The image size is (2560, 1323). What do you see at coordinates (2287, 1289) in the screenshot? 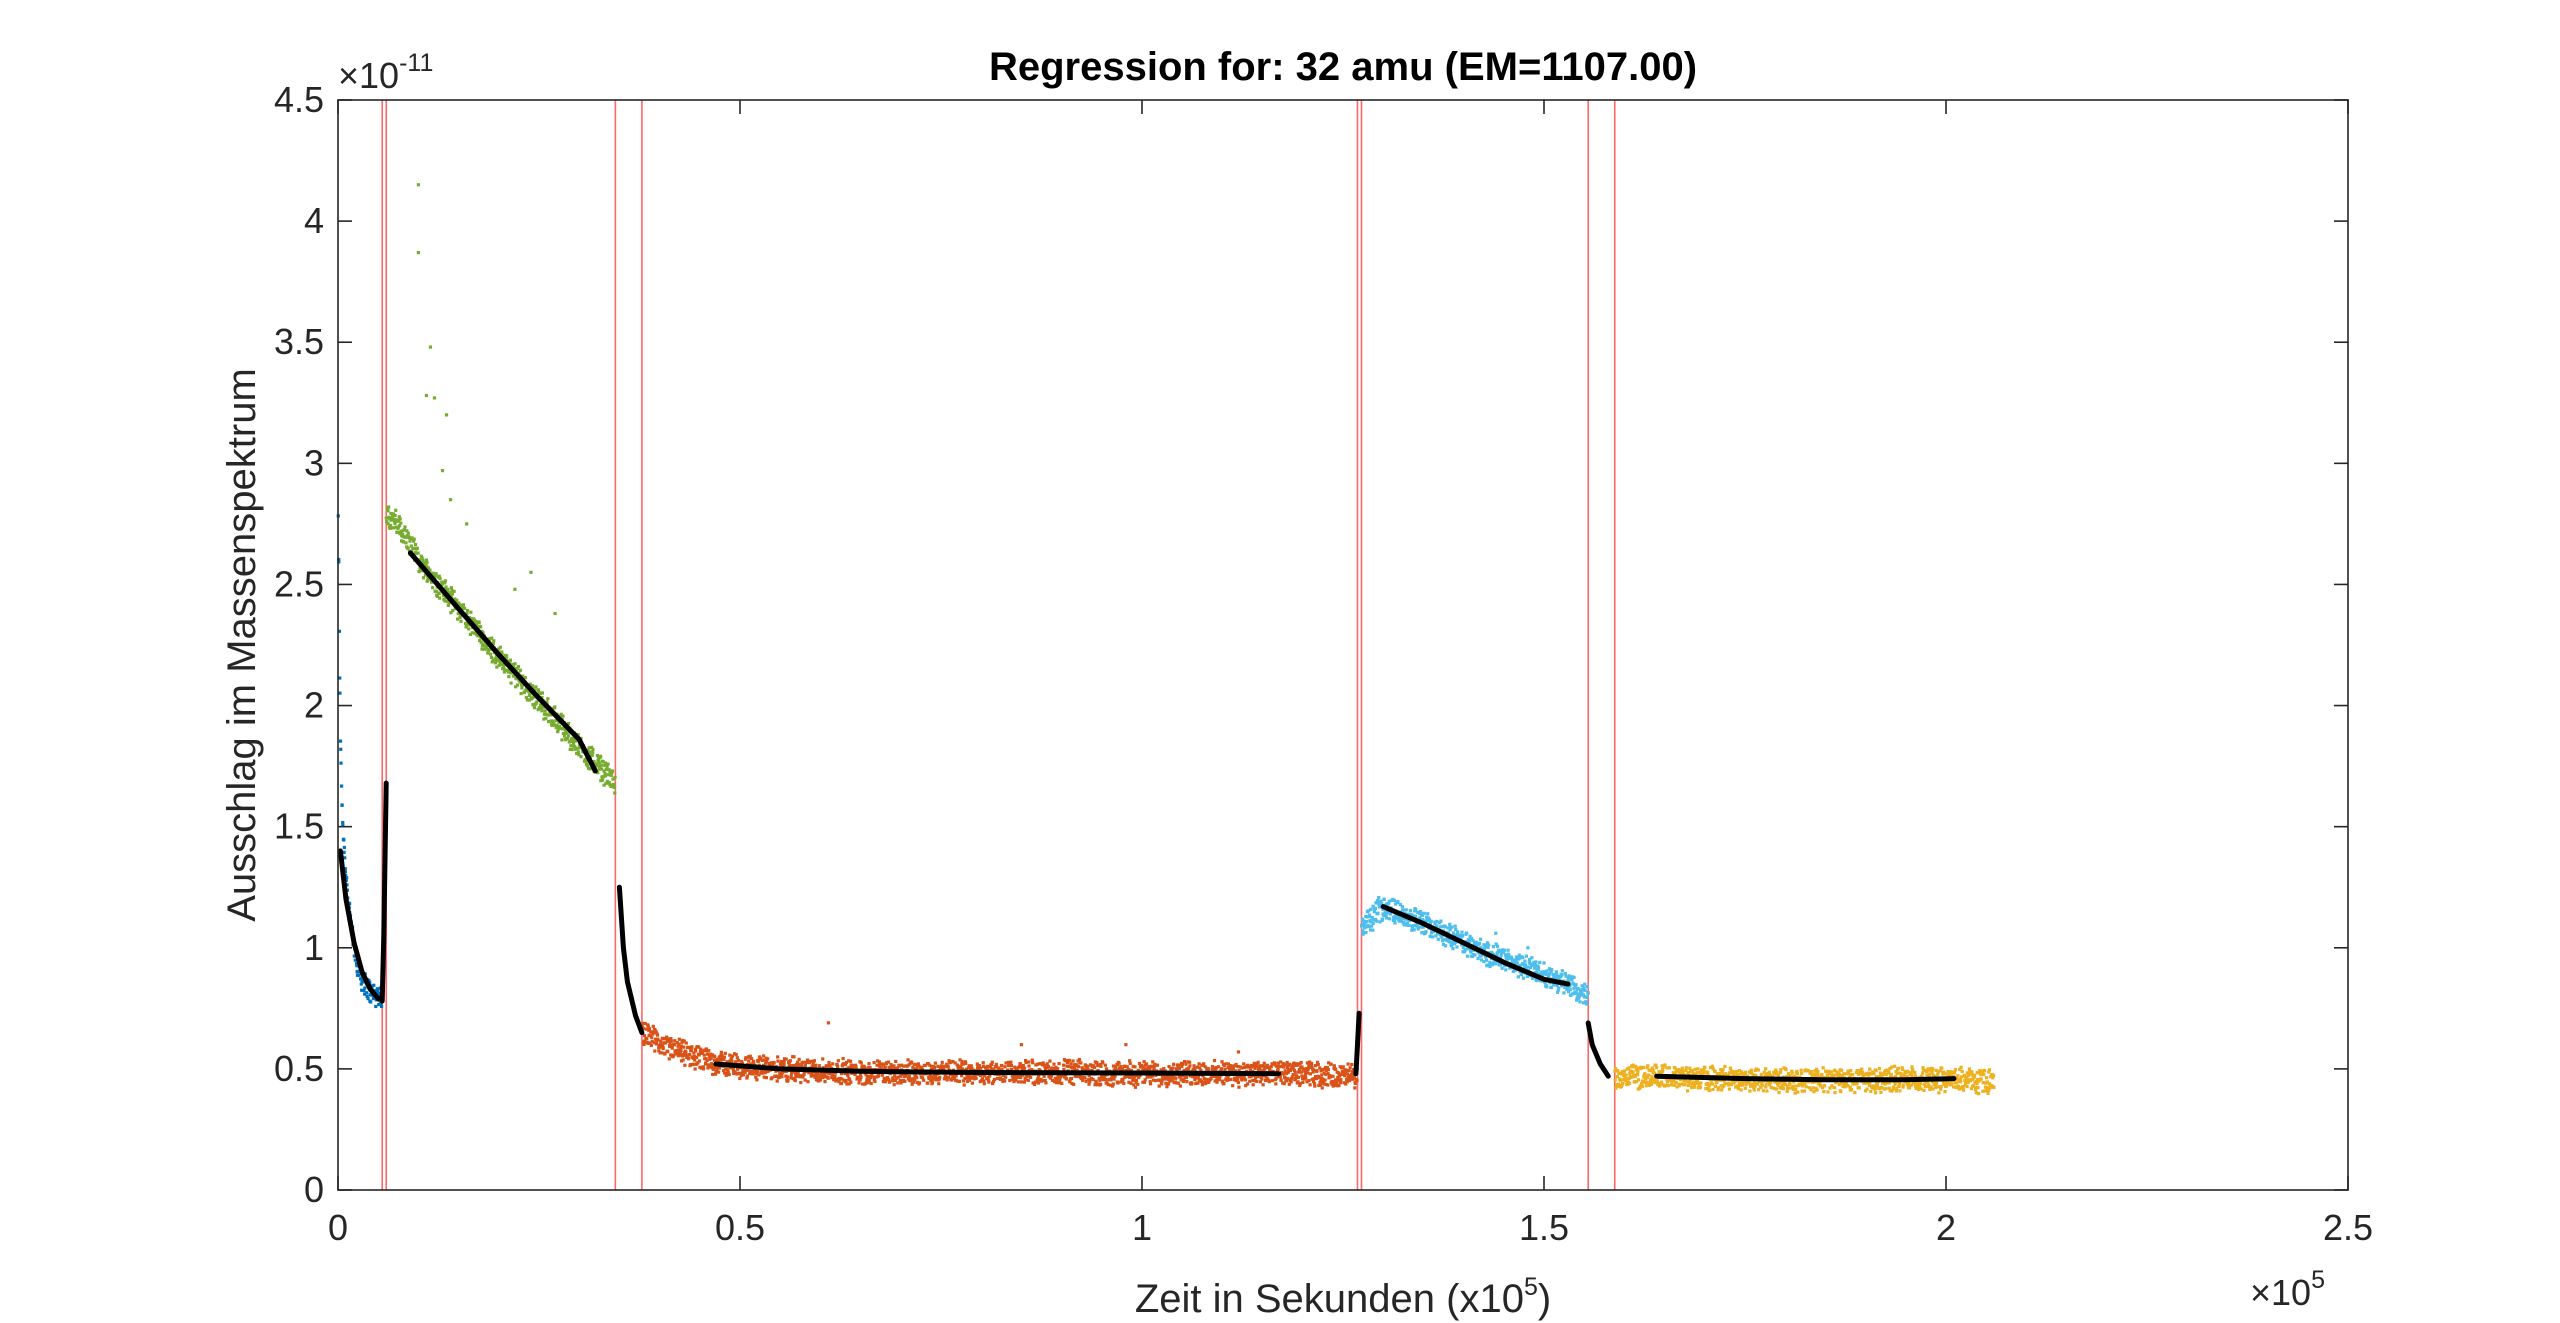
I see `x-axis-exponent: ×10⁵` at bounding box center [2287, 1289].